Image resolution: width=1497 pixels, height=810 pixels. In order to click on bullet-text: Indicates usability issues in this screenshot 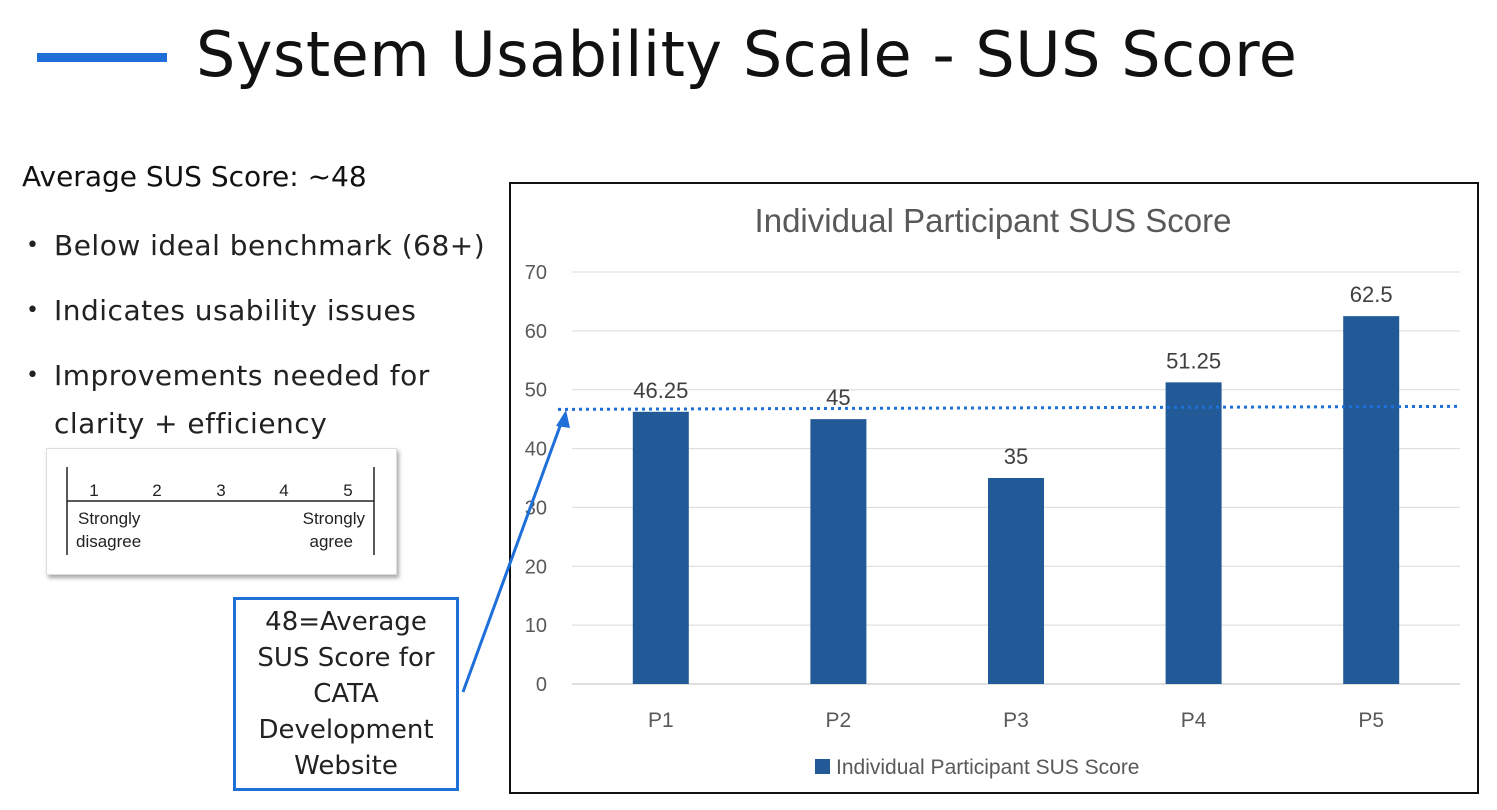, I will do `click(235, 310)`.